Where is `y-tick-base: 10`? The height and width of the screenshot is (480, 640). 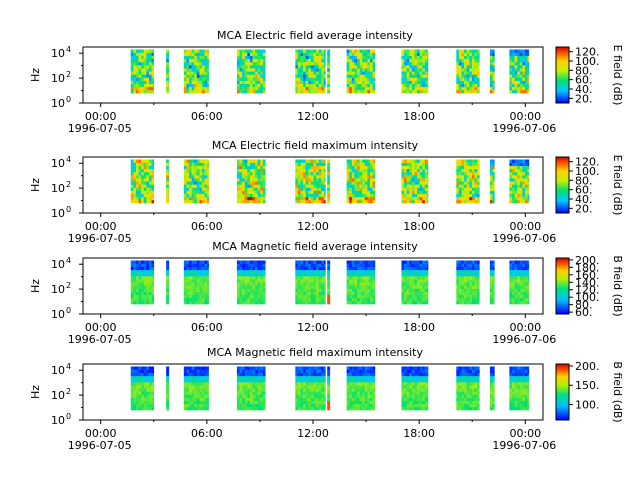
y-tick-base: 10 is located at coordinates (58, 213).